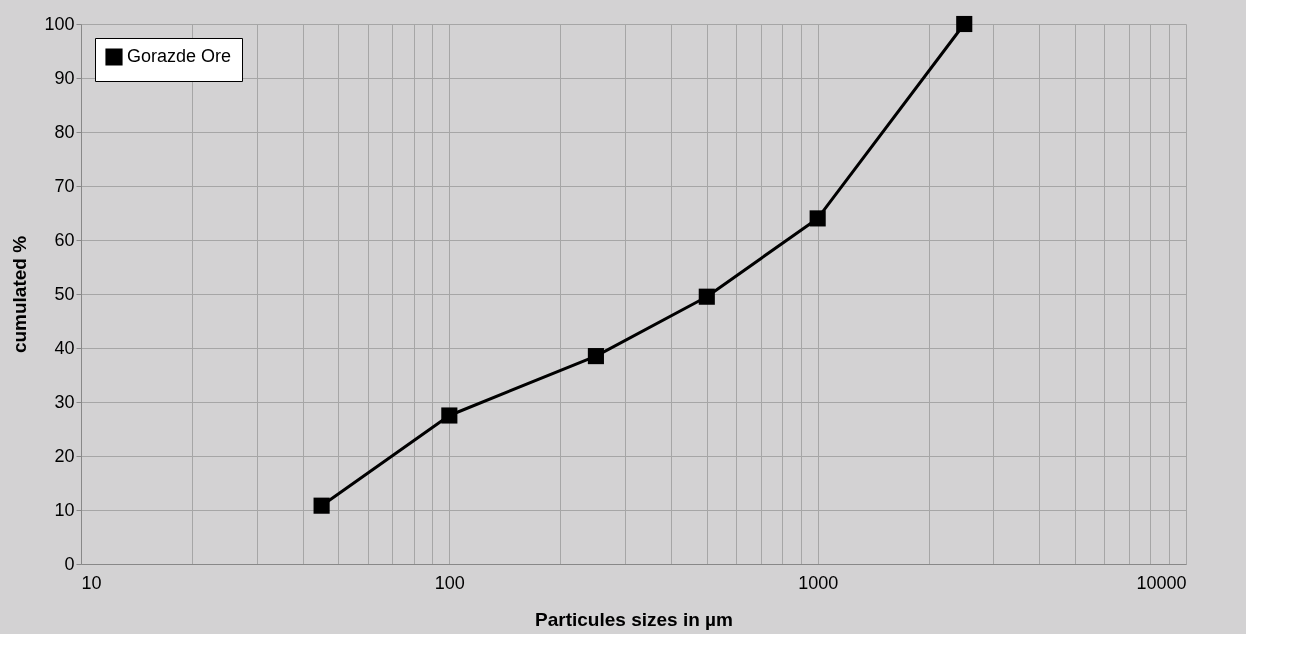 The height and width of the screenshot is (665, 1312). What do you see at coordinates (64, 131) in the screenshot?
I see `y-tick-label: 80` at bounding box center [64, 131].